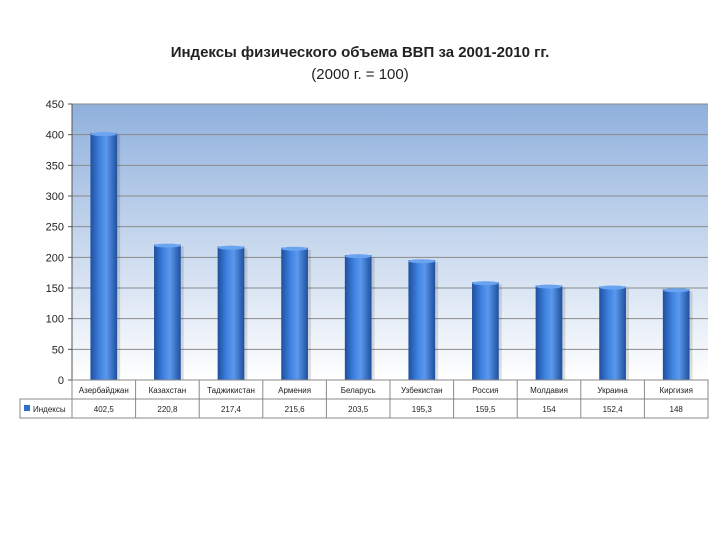 This screenshot has width=720, height=540. I want to click on y-tick-label: 50, so click(58, 350).